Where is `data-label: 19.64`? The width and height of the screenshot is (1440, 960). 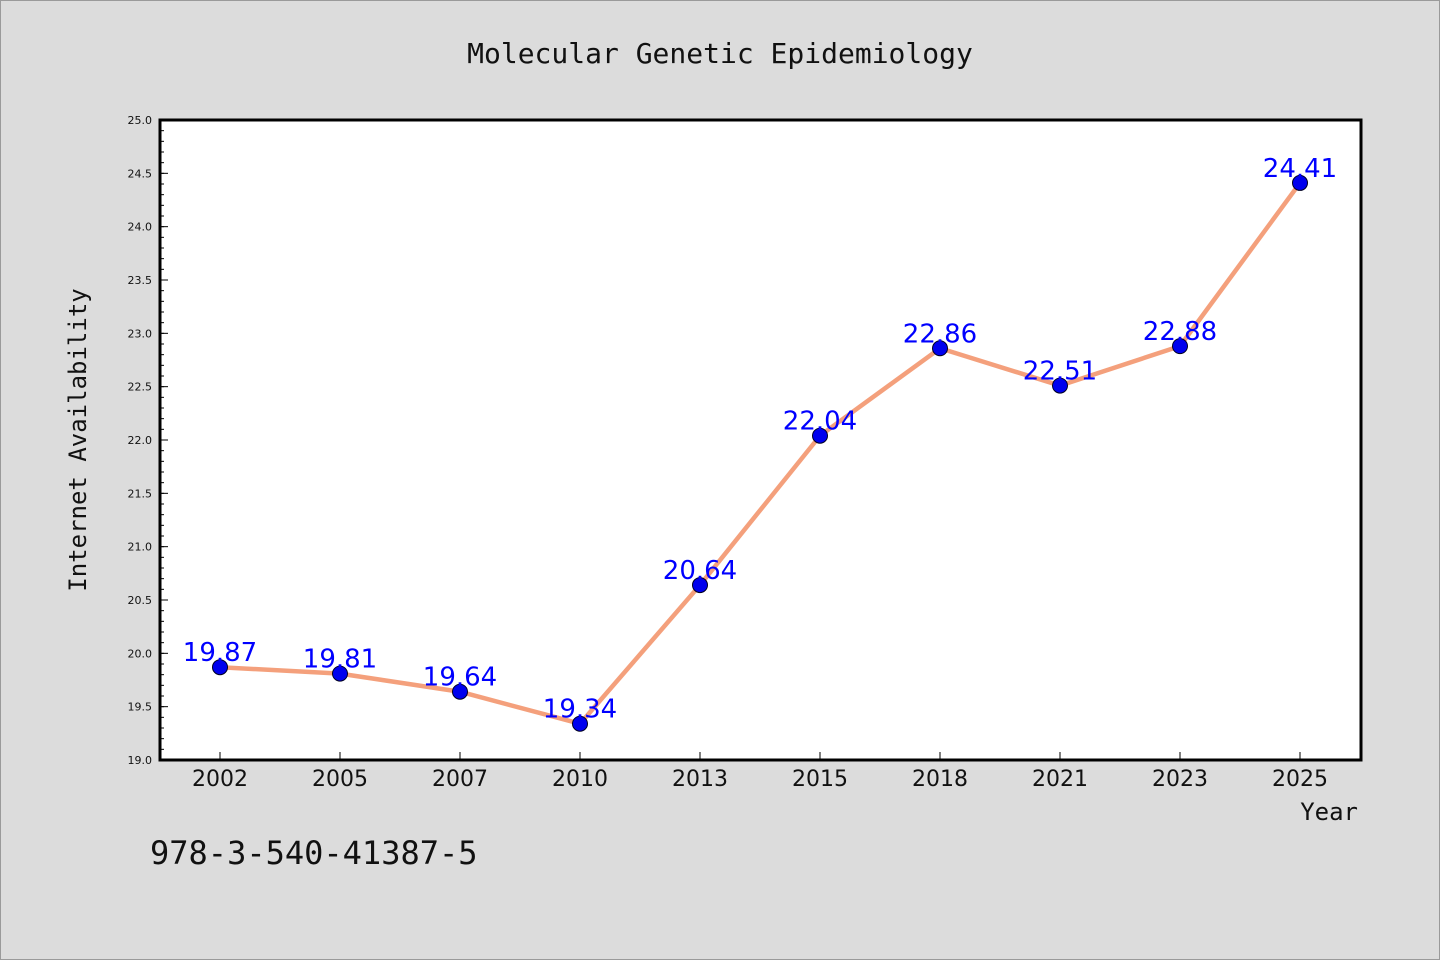 data-label: 19.64 is located at coordinates (460, 678).